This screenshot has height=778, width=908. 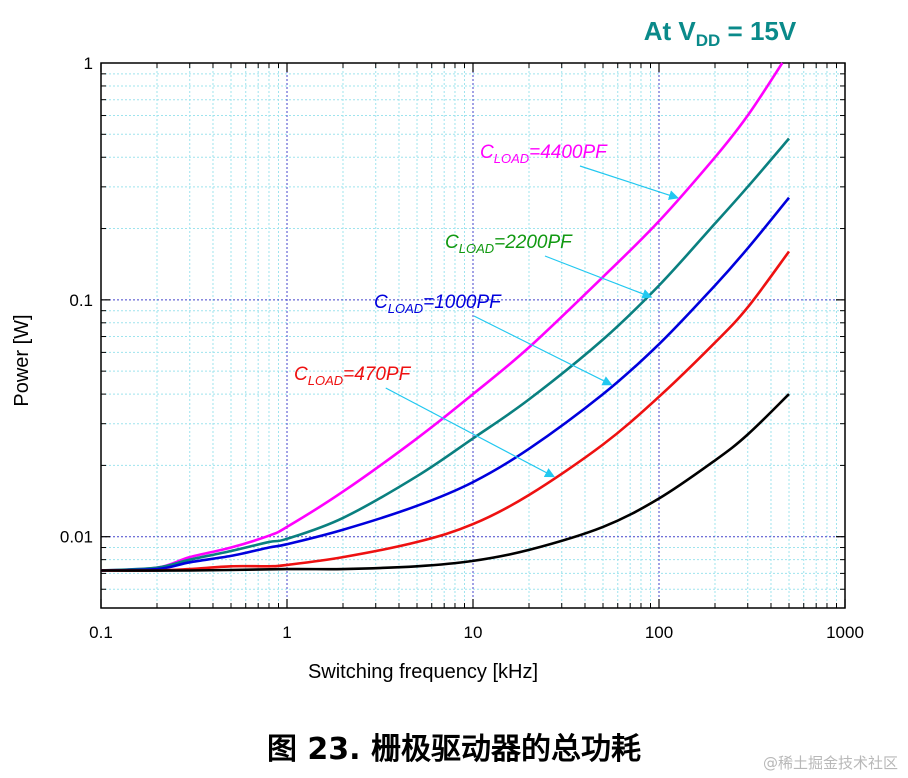 I want to click on y-tick-label: 0.01, so click(x=76, y=537).